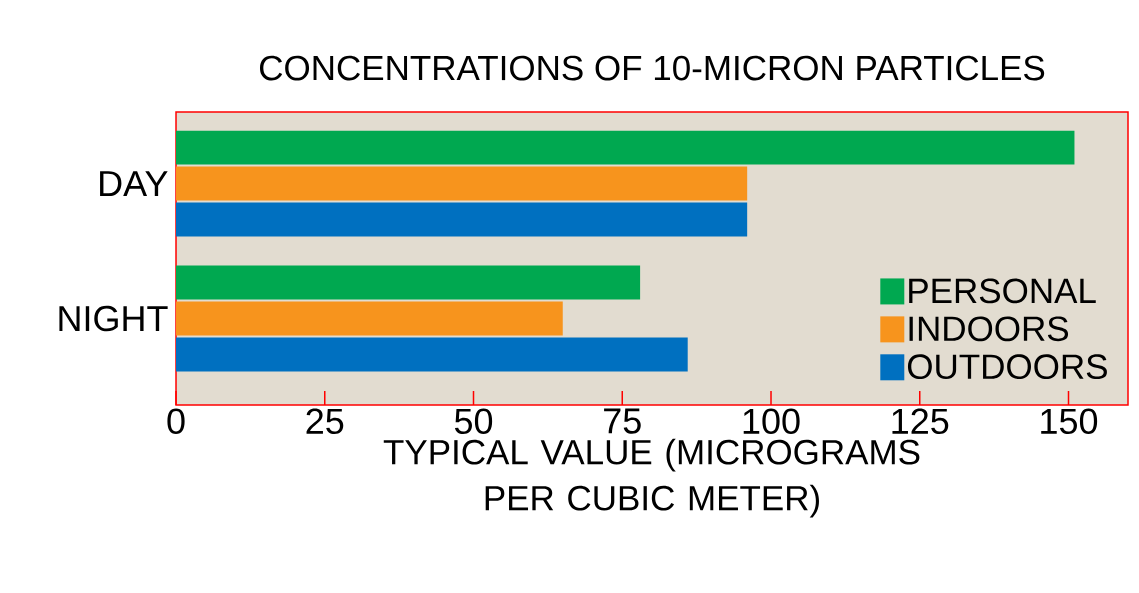  What do you see at coordinates (1069, 421) in the screenshot?
I see `x-tick-label: 150` at bounding box center [1069, 421].